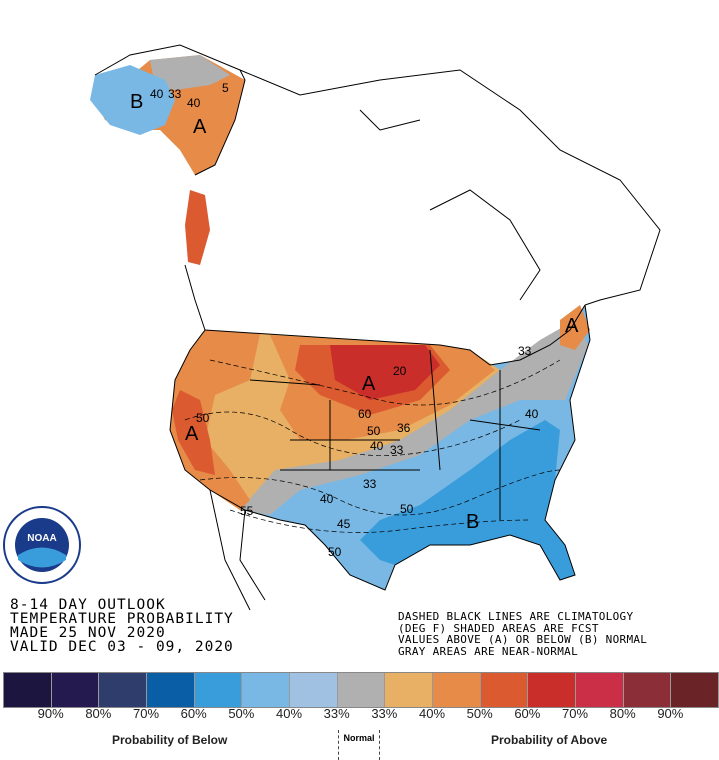 The width and height of the screenshot is (719, 760). I want to click on climatology-lines, so click(372, 446).